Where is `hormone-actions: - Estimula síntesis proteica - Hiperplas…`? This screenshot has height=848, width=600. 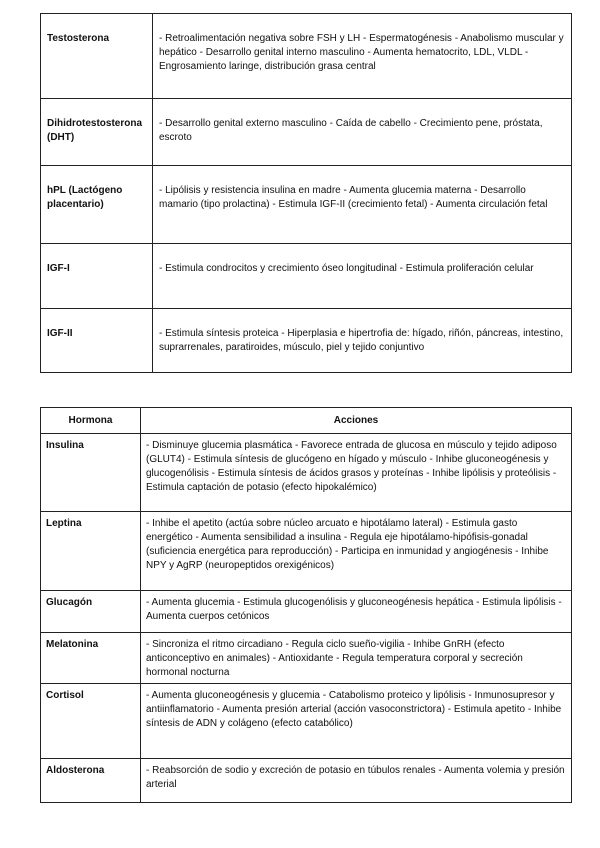
hormone-actions: - Estimula síntesis proteica - Hiperplas… is located at coordinates (362, 340).